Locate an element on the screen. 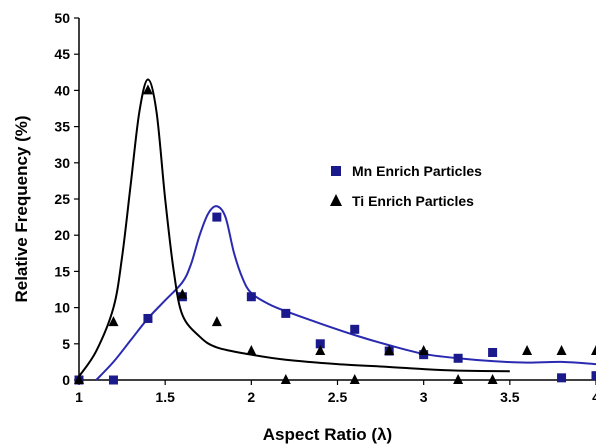 This screenshot has width=596, height=447. y-axis: 0 5 10 15 20 25 30 35 40 45 50 is located at coordinates (67, 199).